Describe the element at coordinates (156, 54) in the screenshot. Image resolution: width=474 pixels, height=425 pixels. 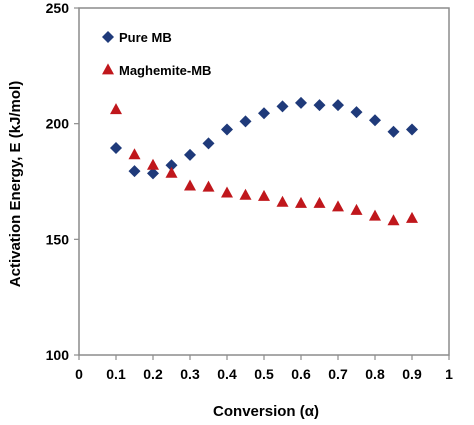
I see `legend: Pure MB Maghemite-MB` at that location.